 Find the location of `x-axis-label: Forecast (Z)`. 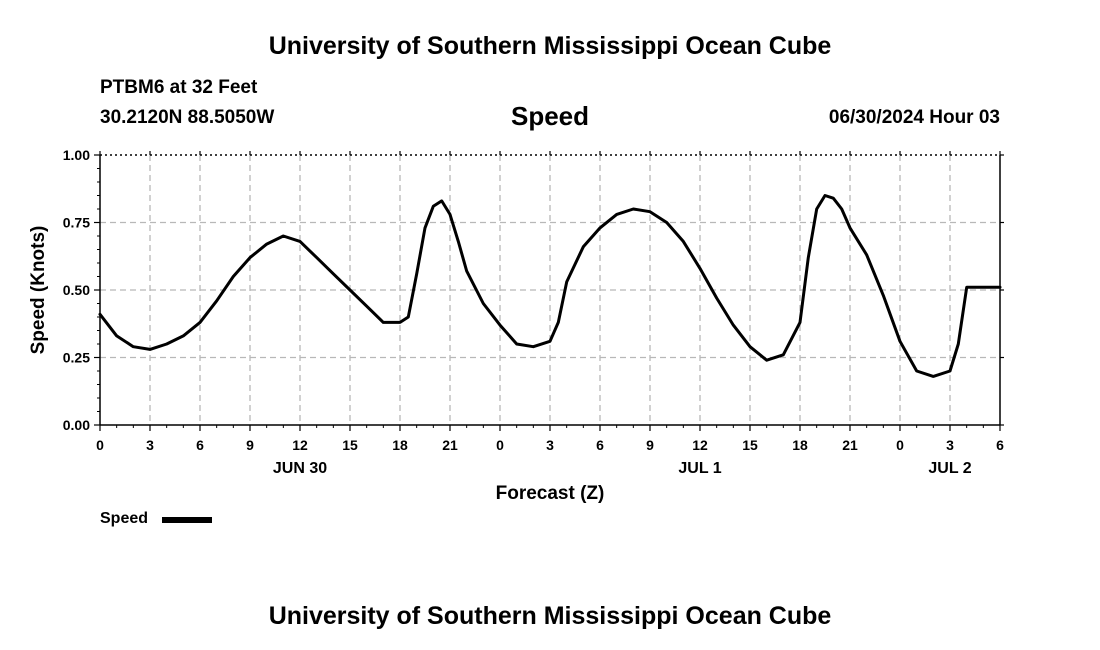

x-axis-label: Forecast (Z) is located at coordinates (550, 493).